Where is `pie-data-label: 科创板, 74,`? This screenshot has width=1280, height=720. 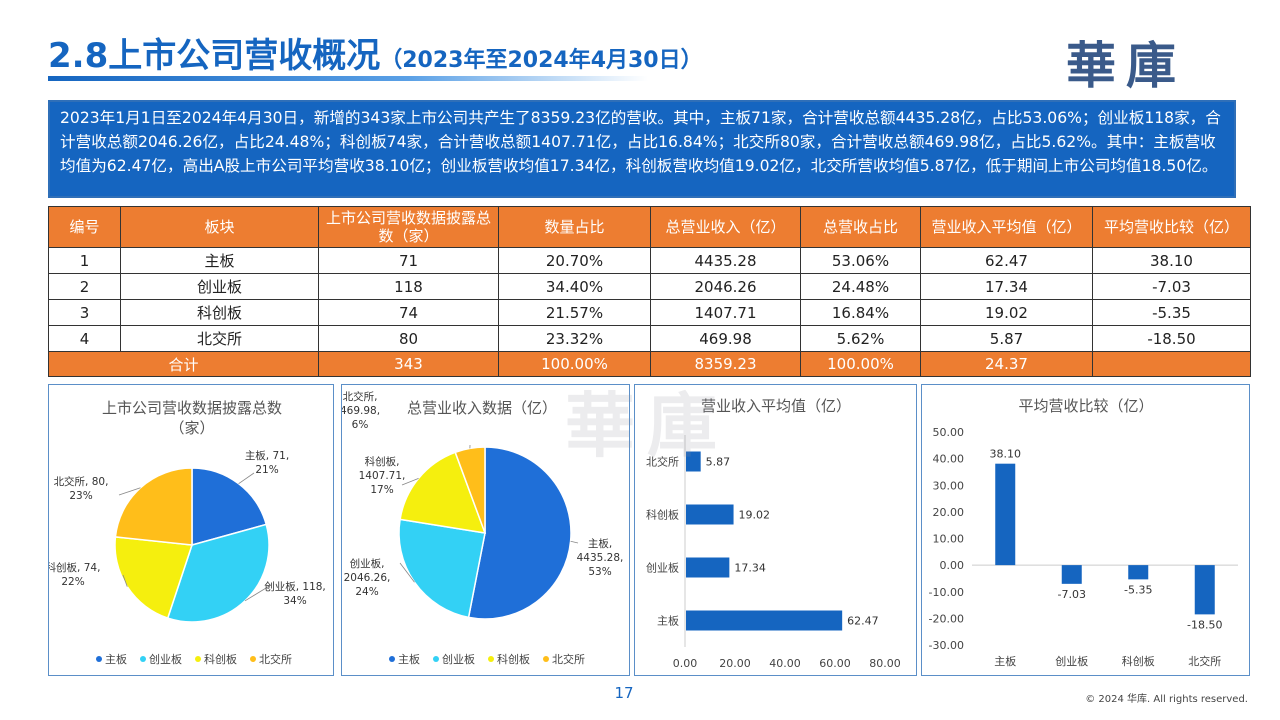 pie-data-label: 科创板, 74, is located at coordinates (74, 567).